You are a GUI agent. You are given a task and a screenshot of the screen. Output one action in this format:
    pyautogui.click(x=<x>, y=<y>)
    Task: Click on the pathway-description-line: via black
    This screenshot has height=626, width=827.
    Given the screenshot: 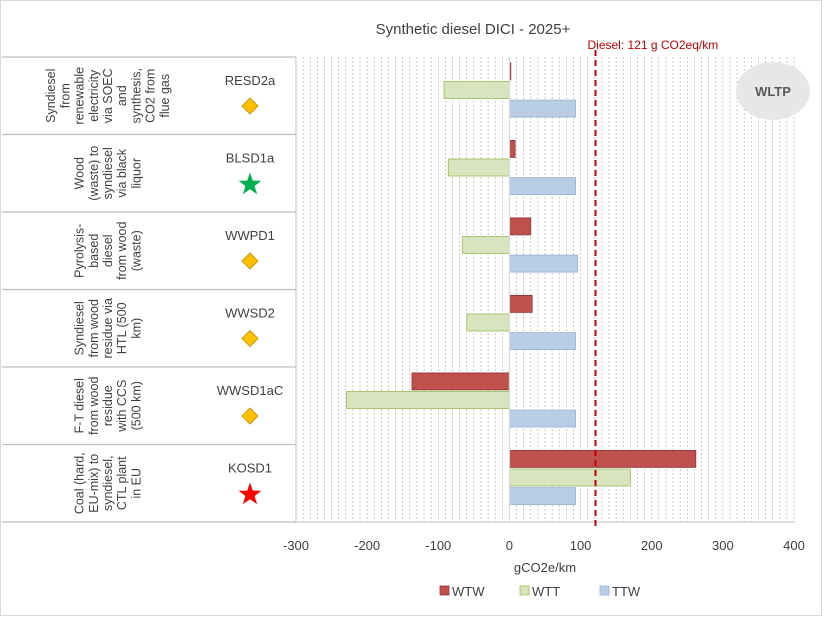 What is the action you would take?
    pyautogui.click(x=122, y=172)
    